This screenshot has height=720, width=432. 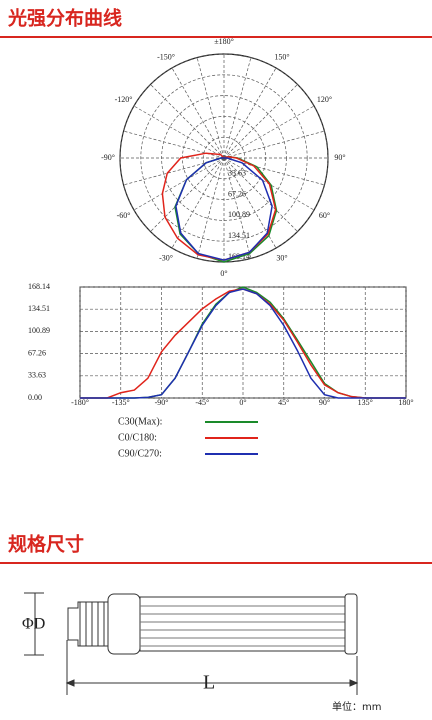 I want to click on angle-tick-label: -120°, so click(x=124, y=99).